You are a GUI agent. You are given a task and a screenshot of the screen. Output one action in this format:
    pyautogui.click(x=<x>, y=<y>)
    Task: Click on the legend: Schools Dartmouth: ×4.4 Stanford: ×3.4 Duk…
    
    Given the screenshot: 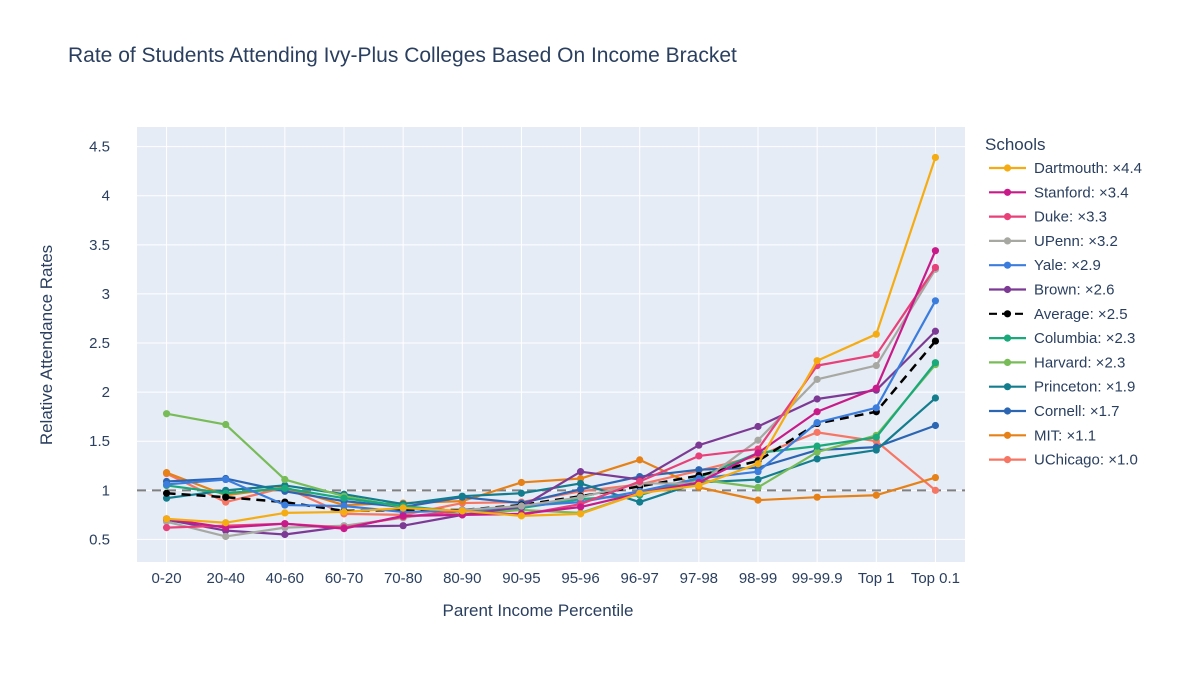 What is the action you would take?
    pyautogui.click(x=1063, y=302)
    